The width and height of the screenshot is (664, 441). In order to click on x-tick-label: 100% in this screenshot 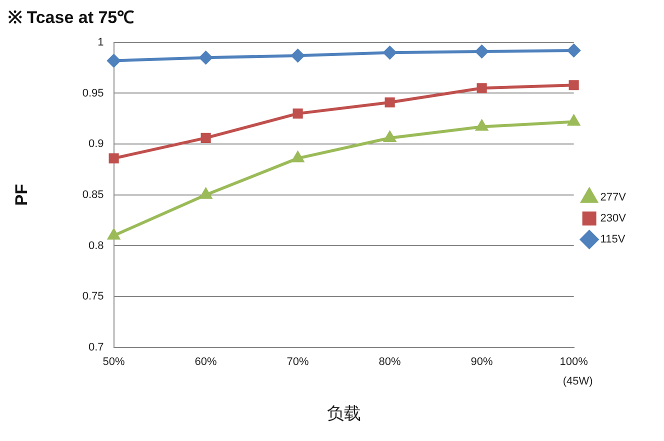, I will do `click(574, 362)`.